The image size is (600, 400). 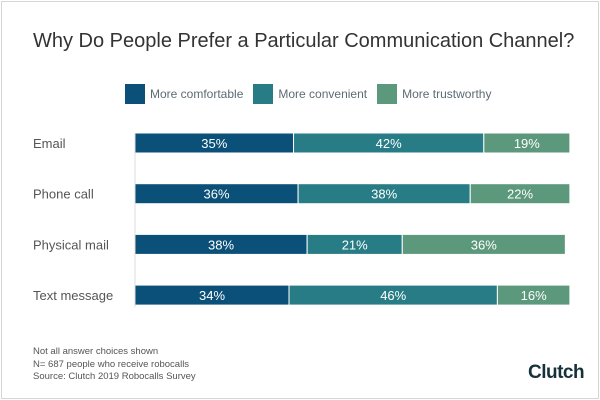 What do you see at coordinates (71, 244) in the screenshot?
I see `category-label: Physical mail` at bounding box center [71, 244].